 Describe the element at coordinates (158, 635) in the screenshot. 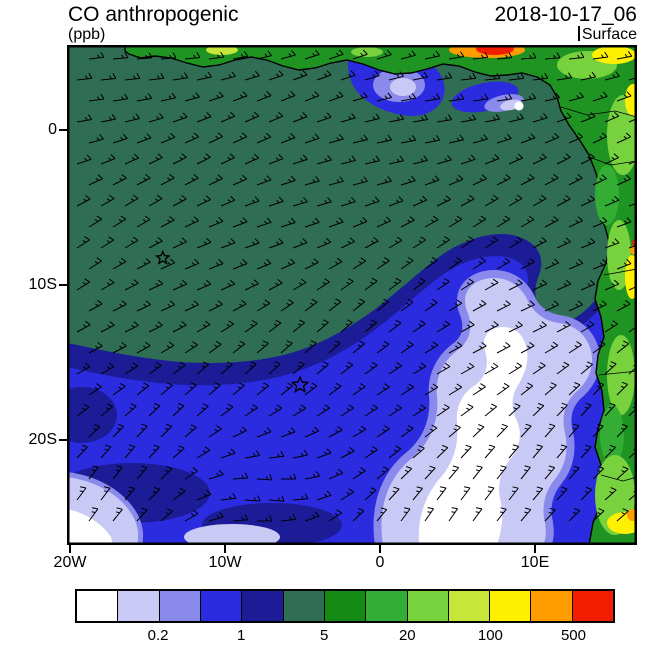

I see `colorbar-tick-label: 0.2` at that location.